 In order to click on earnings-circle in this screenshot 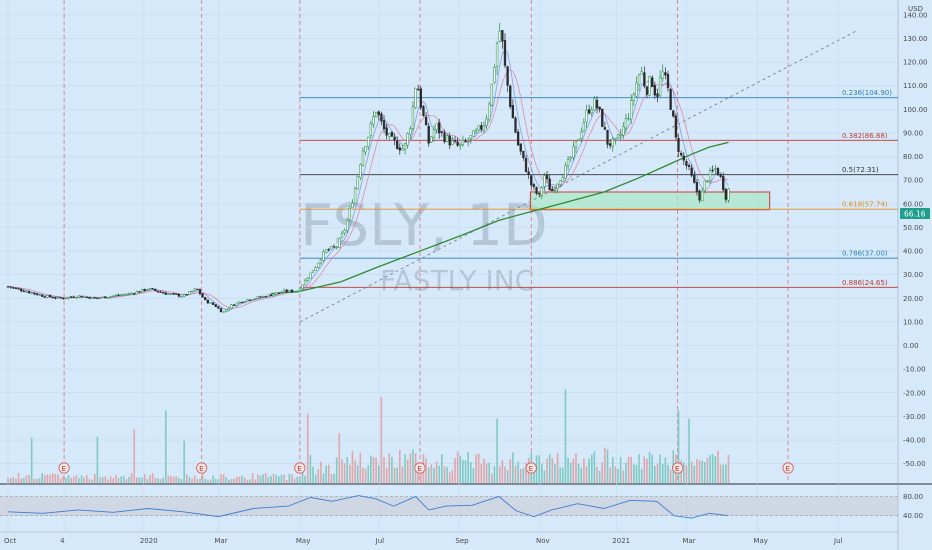, I will do `click(531, 468)`.